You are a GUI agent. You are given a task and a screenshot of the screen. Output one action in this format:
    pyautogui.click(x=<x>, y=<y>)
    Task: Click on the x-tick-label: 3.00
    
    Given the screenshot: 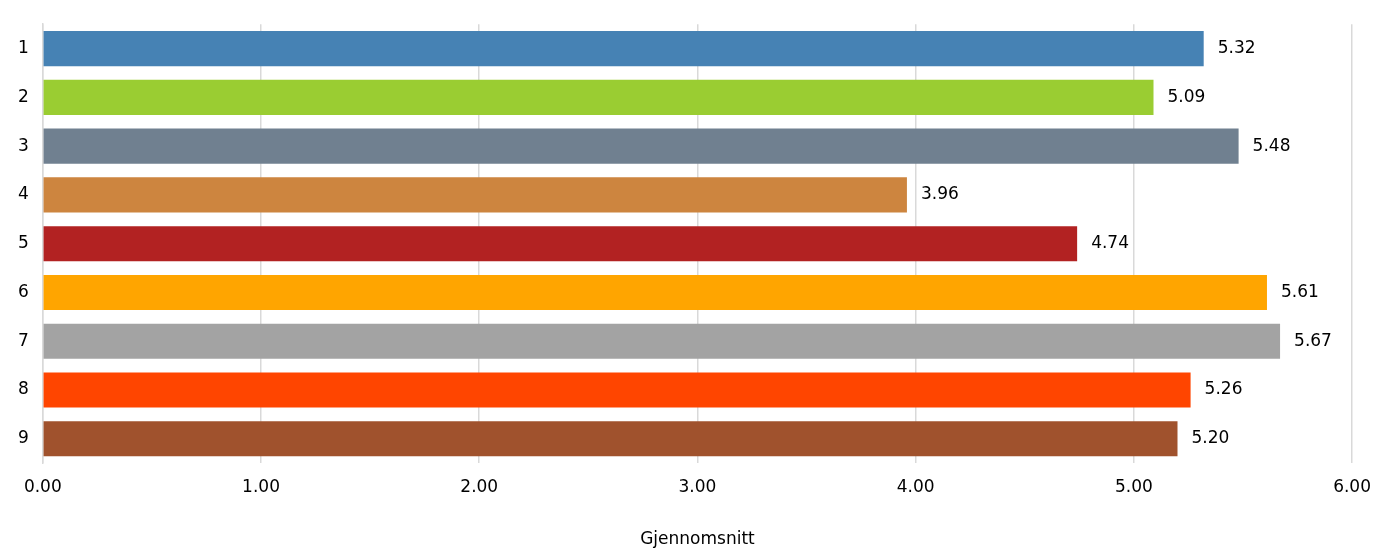 What is the action you would take?
    pyautogui.click(x=697, y=485)
    